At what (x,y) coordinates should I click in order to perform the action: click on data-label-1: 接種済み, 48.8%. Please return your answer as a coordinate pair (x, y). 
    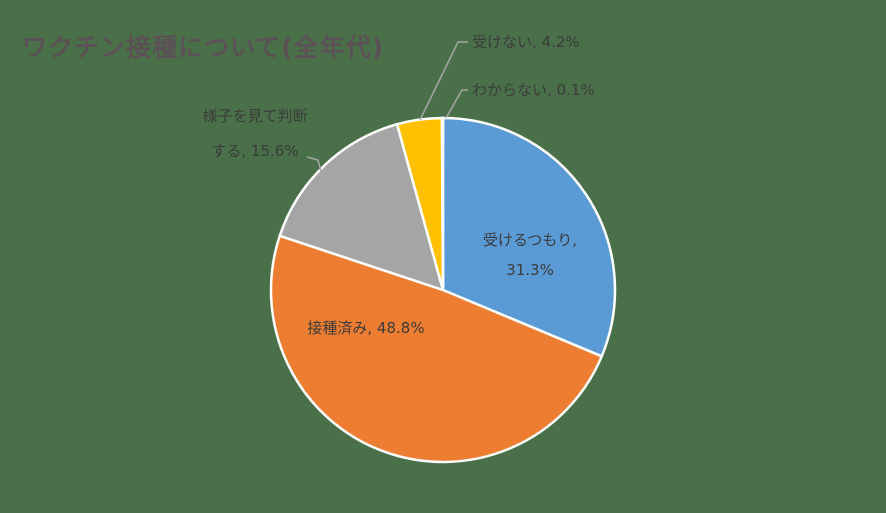
    Looking at the image, I should click on (365, 328).